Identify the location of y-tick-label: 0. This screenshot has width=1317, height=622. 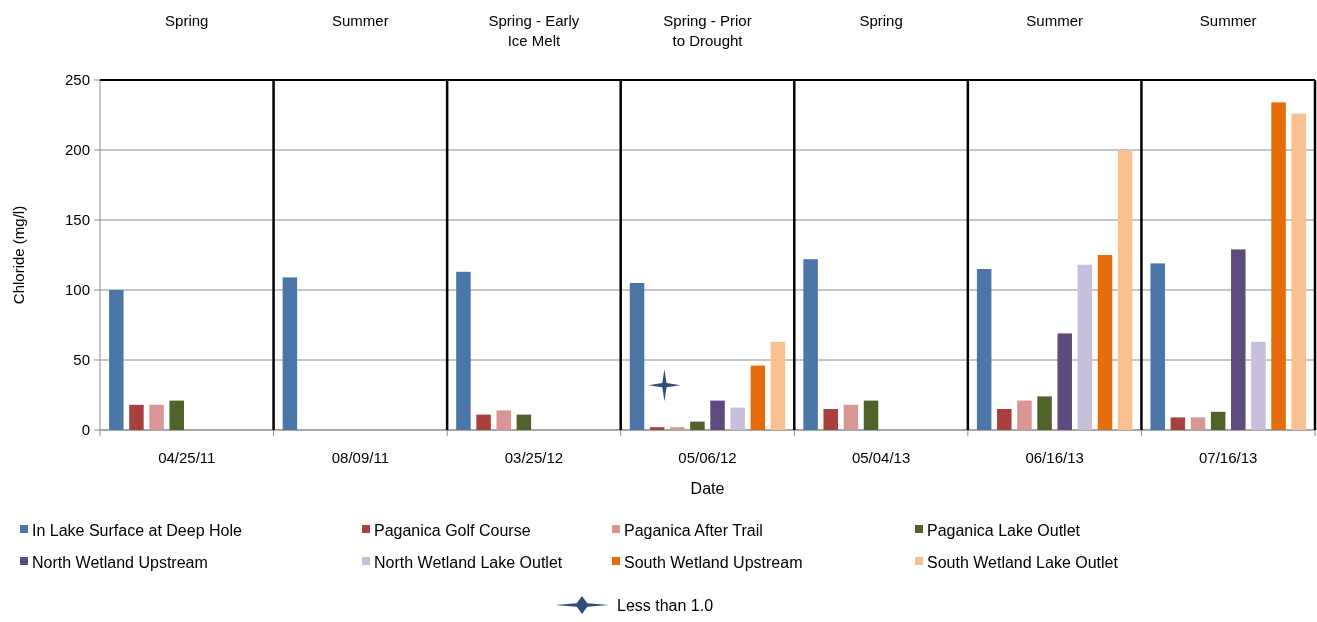
(85, 430).